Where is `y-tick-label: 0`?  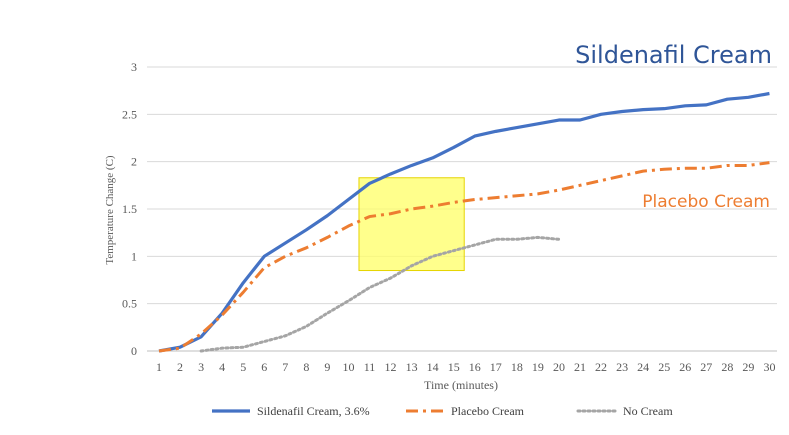
y-tick-label: 0 is located at coordinates (134, 351).